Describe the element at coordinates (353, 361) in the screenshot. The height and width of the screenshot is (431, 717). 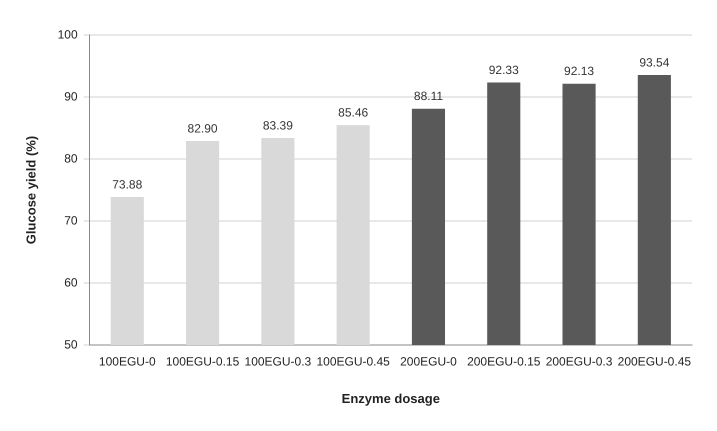
I see `x-tick-label: 100EGU-0.45` at that location.